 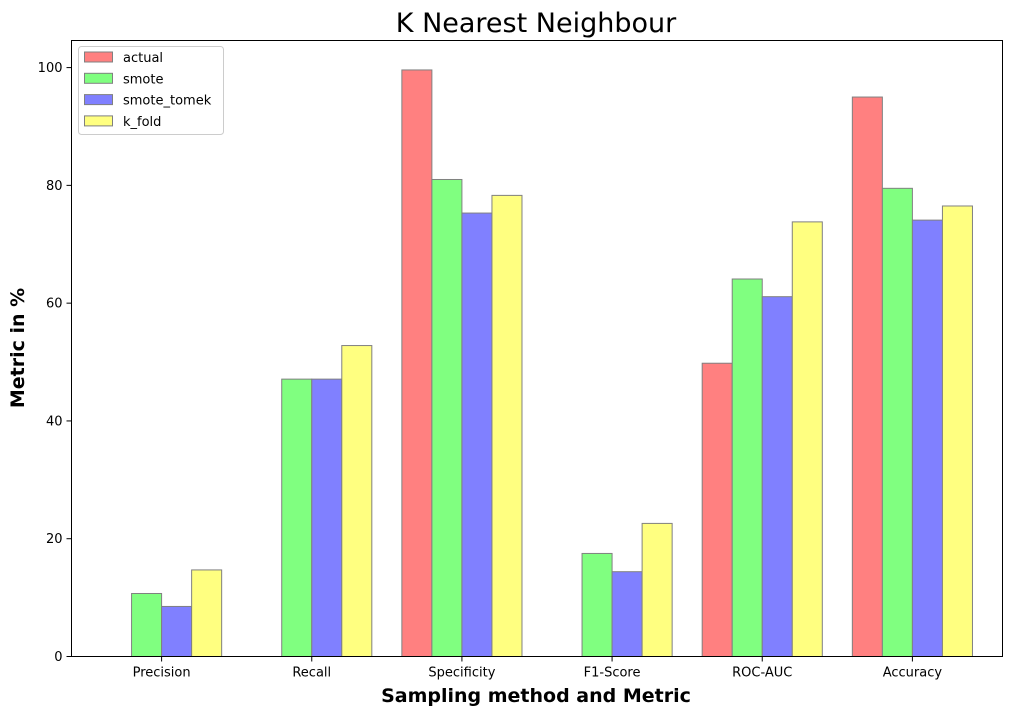 What do you see at coordinates (536, 696) in the screenshot?
I see `x-axis-label: Sampling method and Metric` at bounding box center [536, 696].